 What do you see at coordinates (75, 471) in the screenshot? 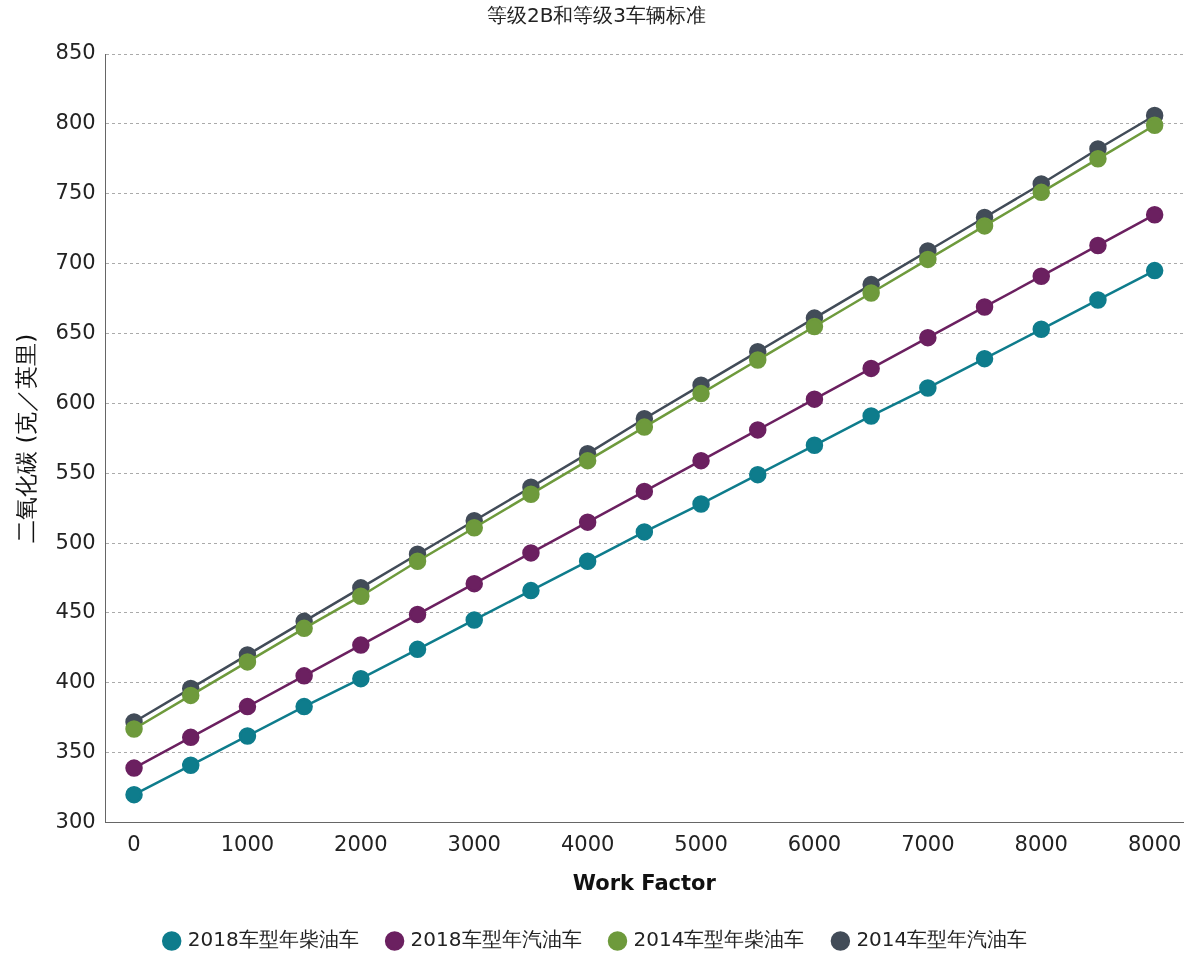
I see `y-tick-label: 550` at bounding box center [75, 471].